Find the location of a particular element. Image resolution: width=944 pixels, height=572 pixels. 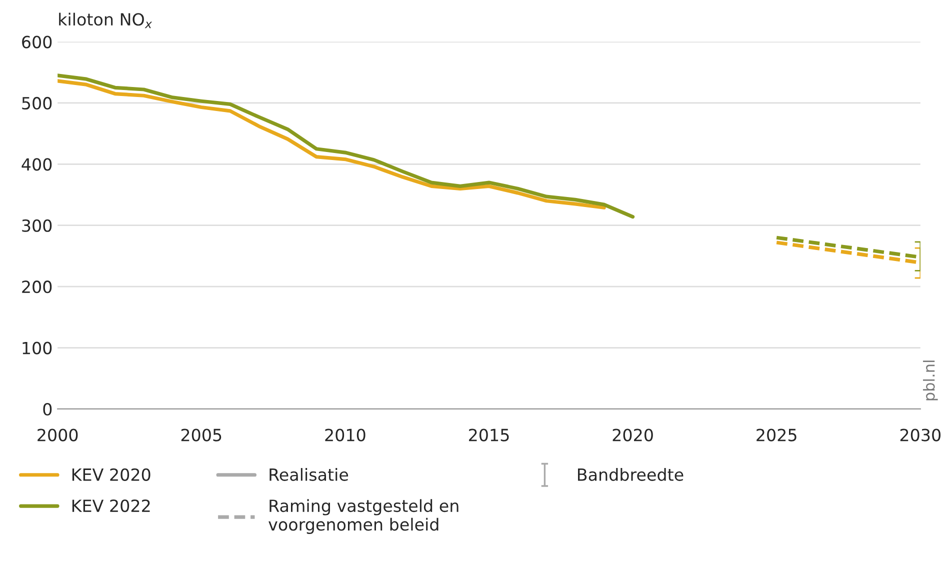

y-tick-label: 300 is located at coordinates (37, 225).